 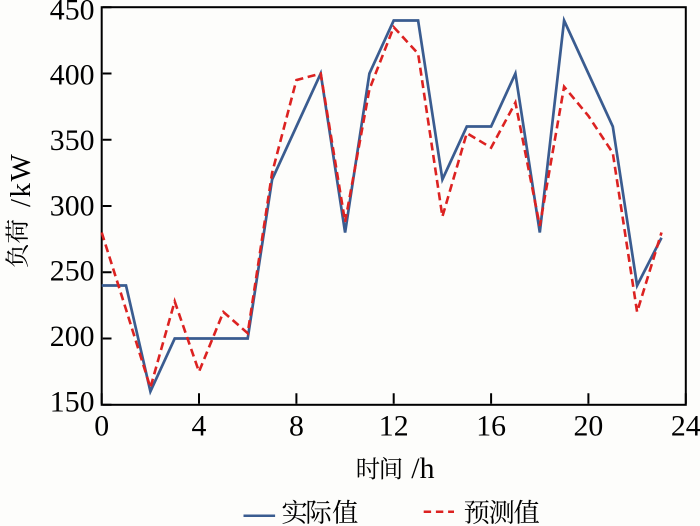 What do you see at coordinates (21, 180) in the screenshot?
I see `svg-text: /kW` at bounding box center [21, 180].